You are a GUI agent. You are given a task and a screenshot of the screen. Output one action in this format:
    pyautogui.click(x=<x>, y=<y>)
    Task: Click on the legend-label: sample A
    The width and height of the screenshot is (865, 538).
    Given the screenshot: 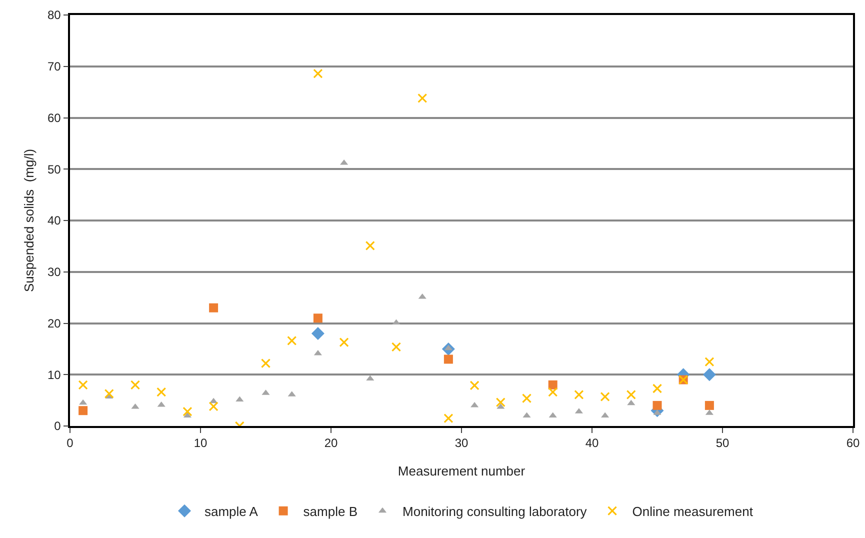 What is the action you would take?
    pyautogui.click(x=231, y=511)
    